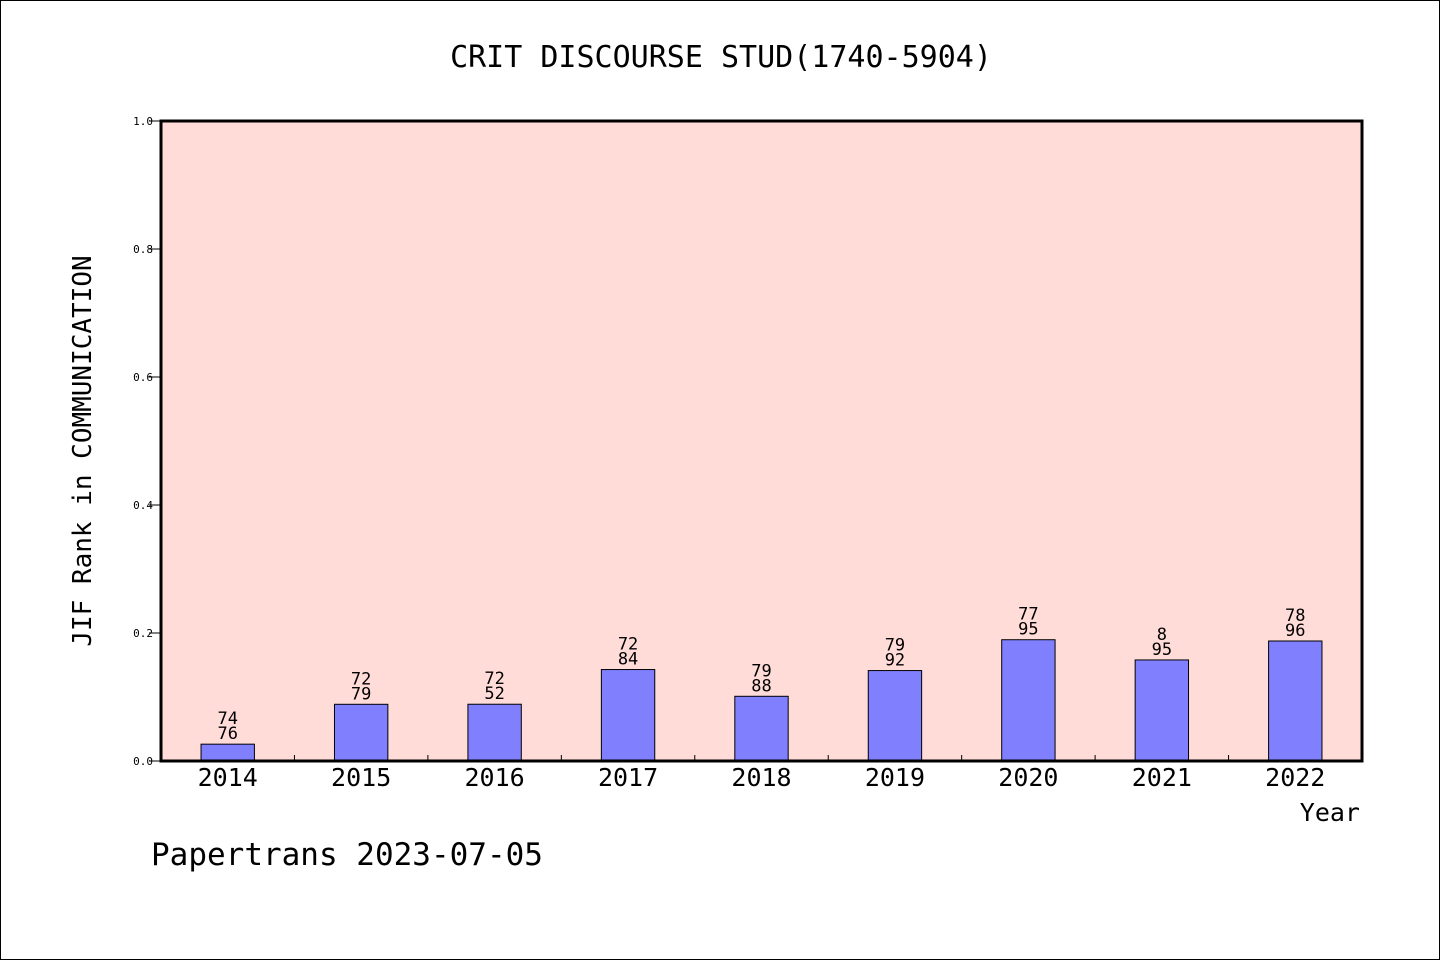  What do you see at coordinates (143, 377) in the screenshot?
I see `y-tick-label-0.6: 0.6` at bounding box center [143, 377].